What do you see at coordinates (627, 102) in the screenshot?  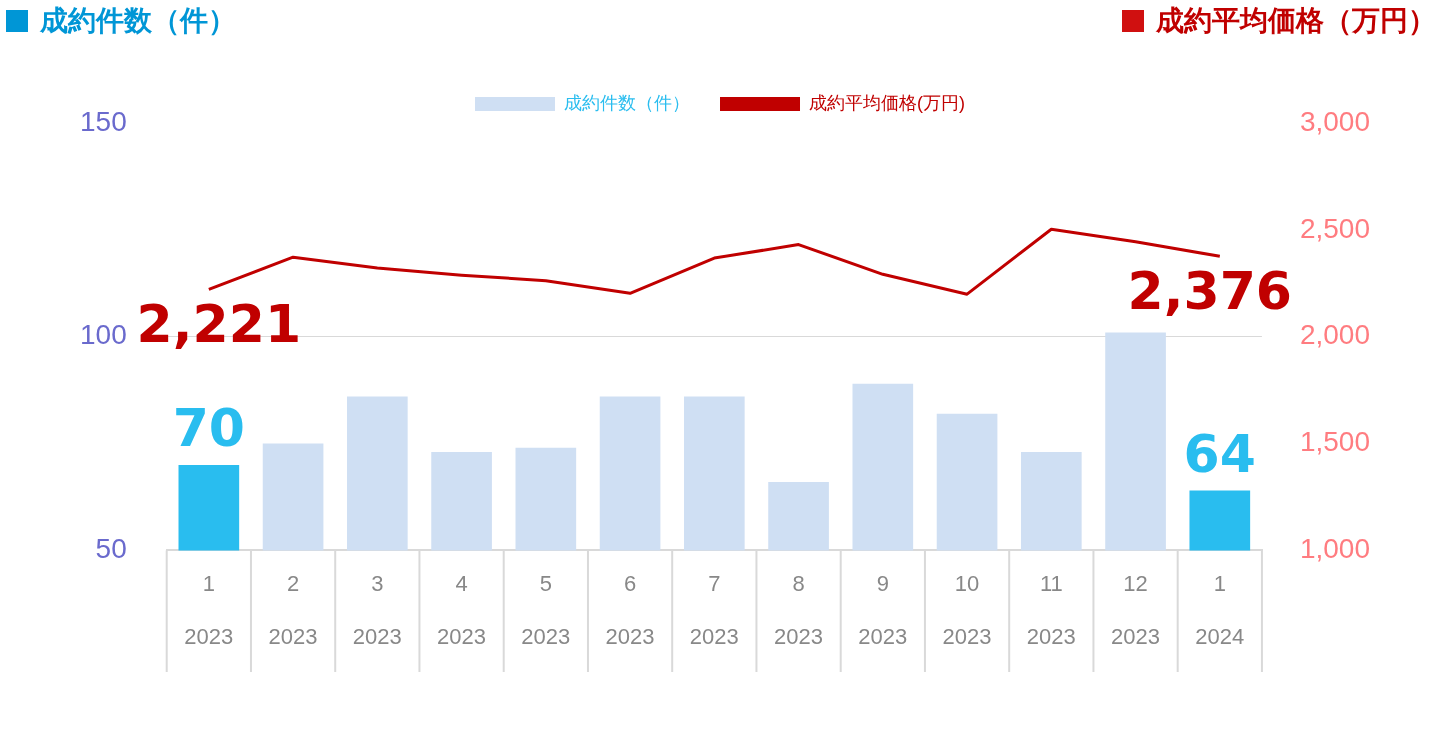 I see `legend-label: 成約件数（件）` at bounding box center [627, 102].